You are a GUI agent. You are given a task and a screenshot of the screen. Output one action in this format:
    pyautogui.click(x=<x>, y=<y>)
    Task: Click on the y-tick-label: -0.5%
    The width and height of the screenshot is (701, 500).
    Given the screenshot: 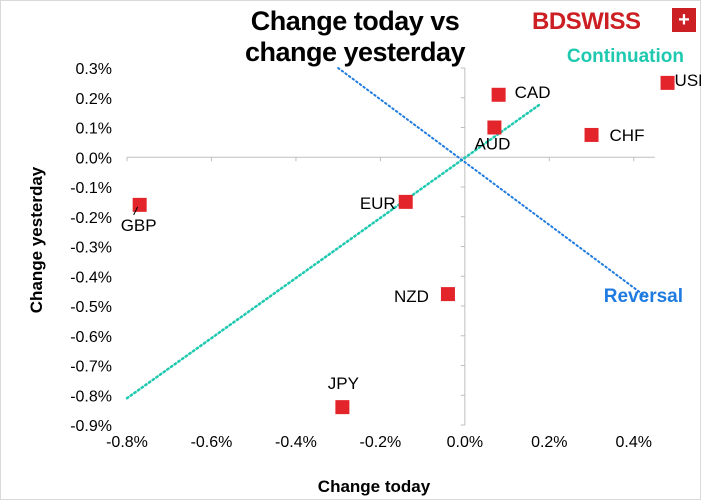 What is the action you would take?
    pyautogui.click(x=91, y=307)
    